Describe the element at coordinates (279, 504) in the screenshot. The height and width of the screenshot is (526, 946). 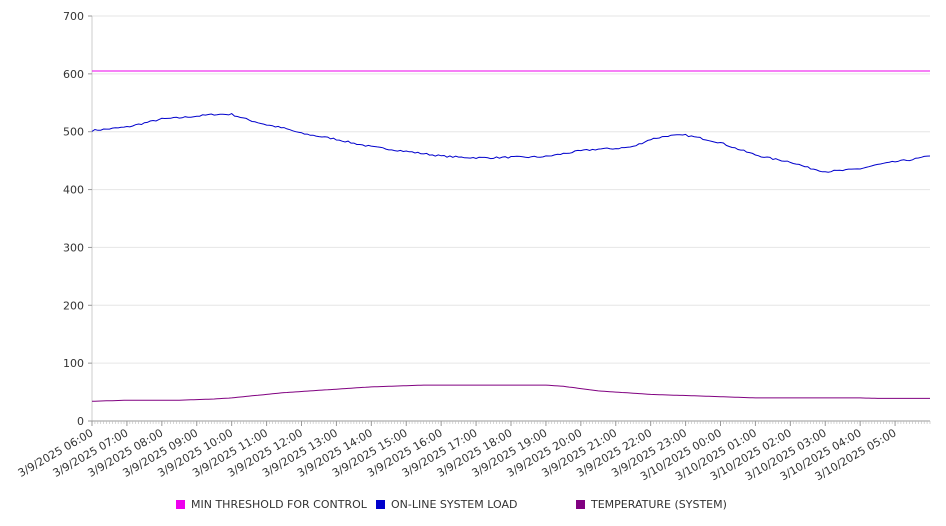
I see `legend-label-min-threshold: MIN THRESHOLD FOR CONTROL` at that location.